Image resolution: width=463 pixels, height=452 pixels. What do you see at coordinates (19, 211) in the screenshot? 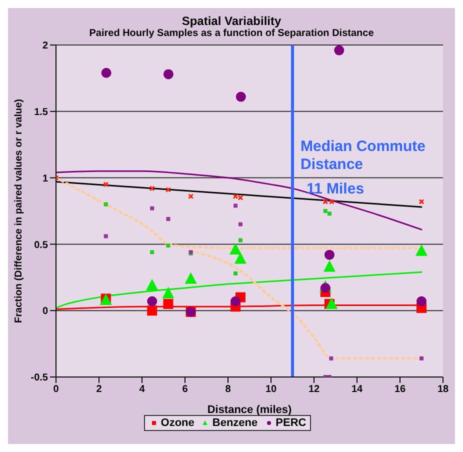
I see `y-axis-title: Fraction (Difference in paired values or r value)` at bounding box center [19, 211].